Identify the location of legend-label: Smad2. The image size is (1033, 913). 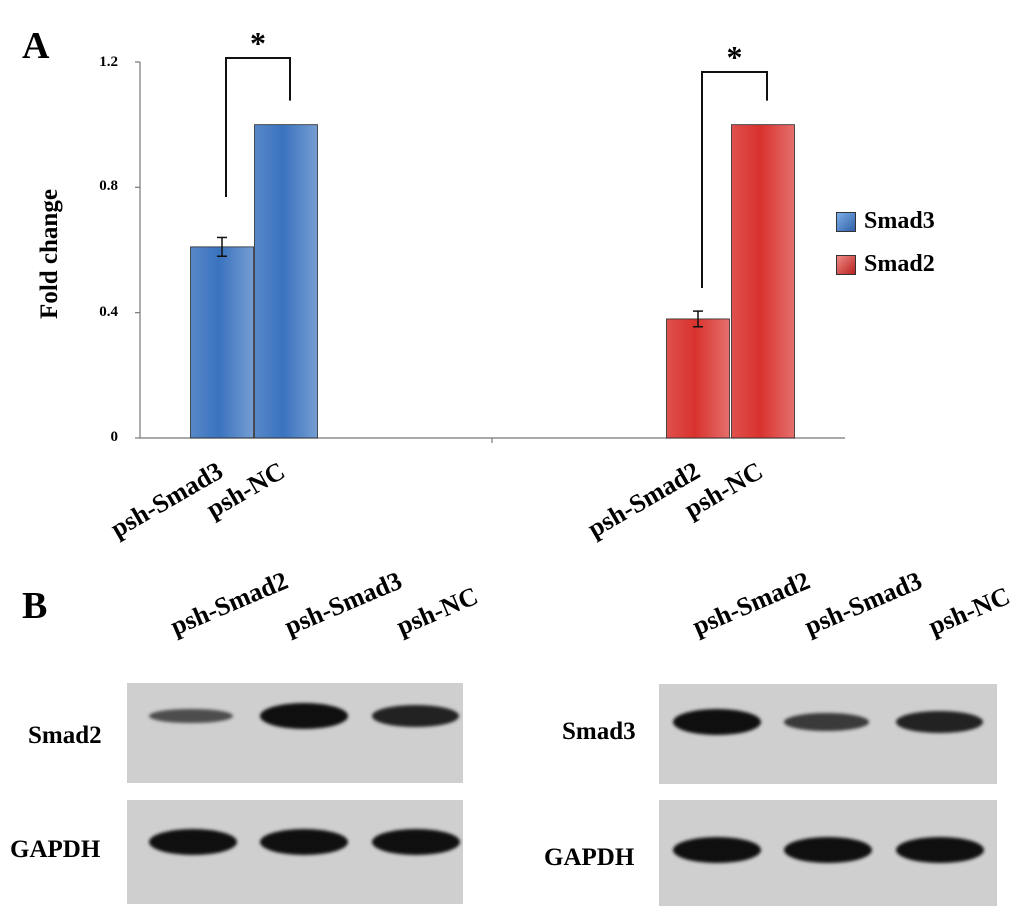
(899, 264).